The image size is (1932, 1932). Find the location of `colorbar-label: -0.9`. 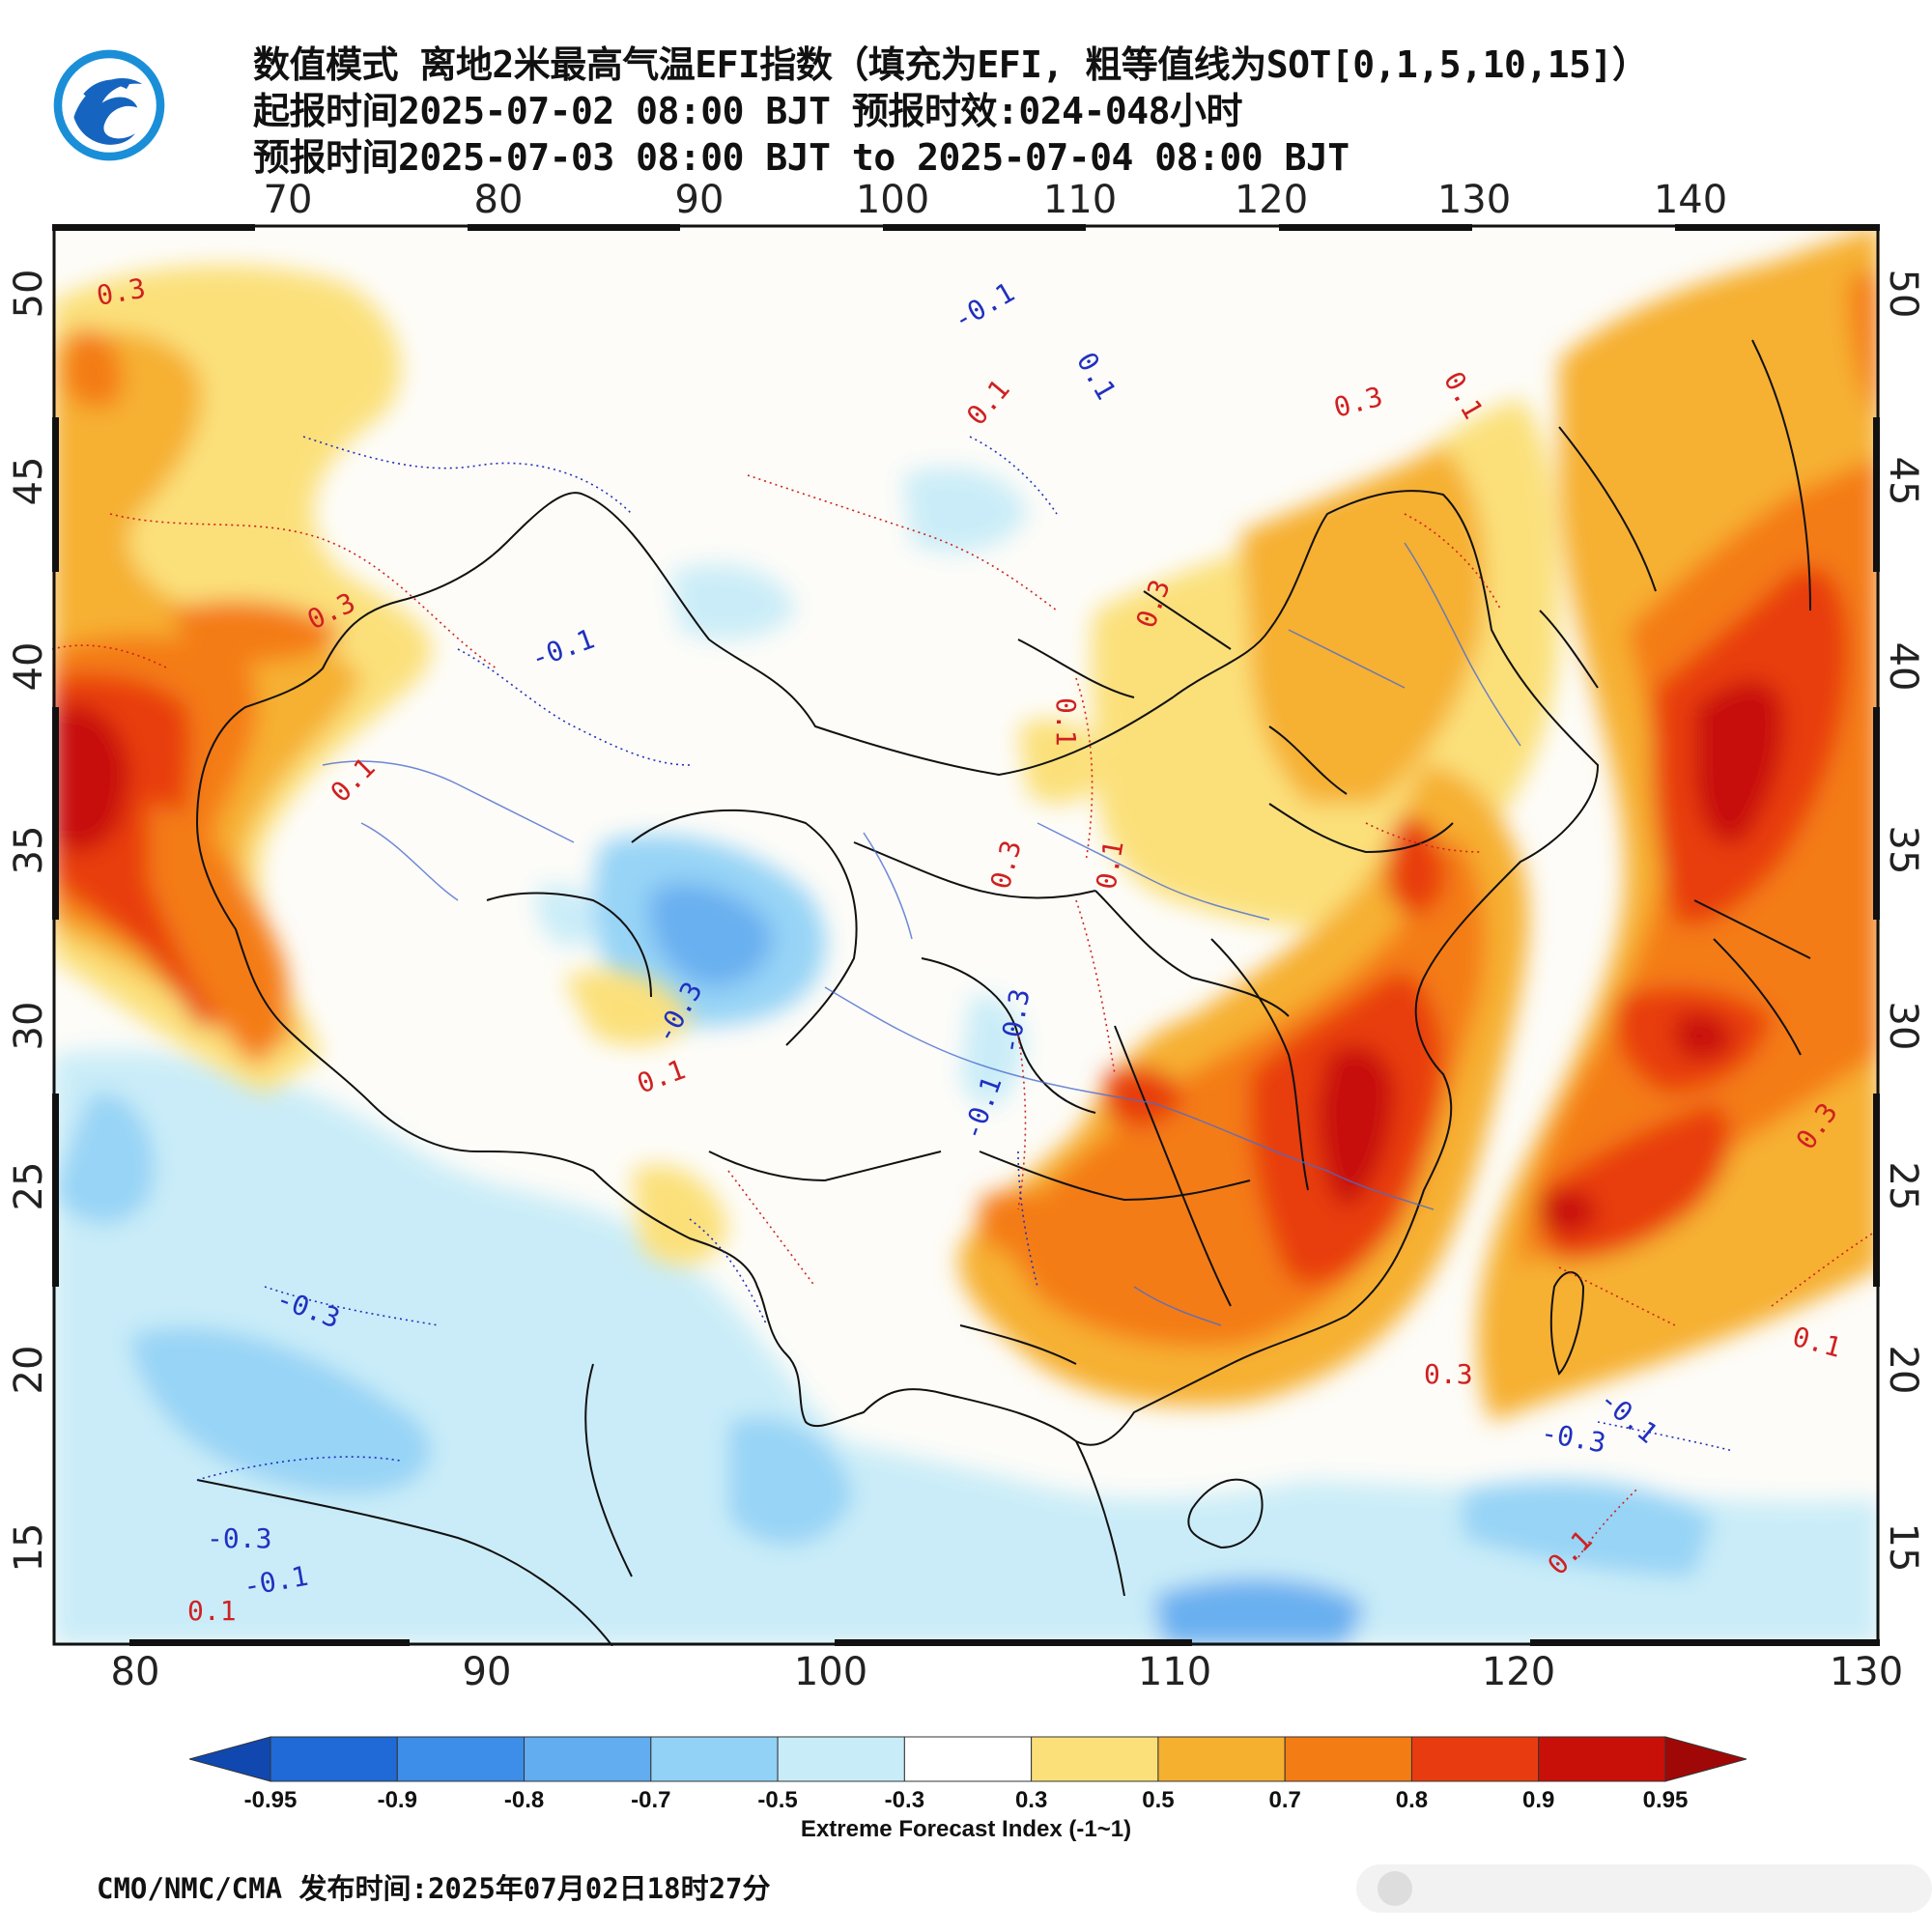

colorbar-label: -0.9 is located at coordinates (397, 1800).